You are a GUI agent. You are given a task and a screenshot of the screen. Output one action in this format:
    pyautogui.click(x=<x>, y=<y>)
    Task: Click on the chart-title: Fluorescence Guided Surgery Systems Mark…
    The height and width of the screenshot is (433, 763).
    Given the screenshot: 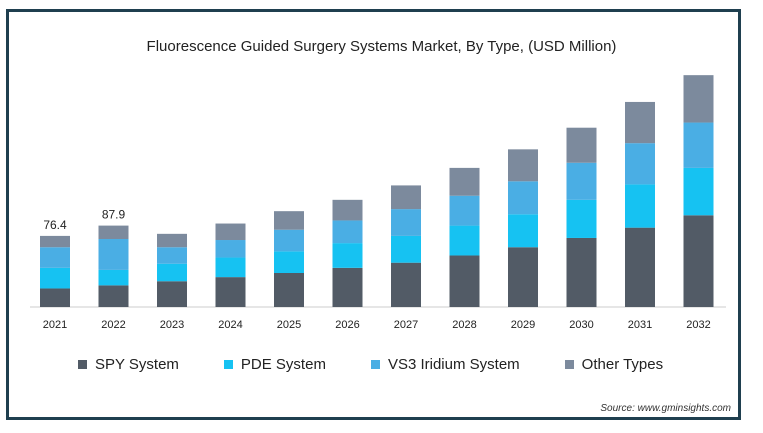 What is the action you would take?
    pyautogui.click(x=381, y=46)
    